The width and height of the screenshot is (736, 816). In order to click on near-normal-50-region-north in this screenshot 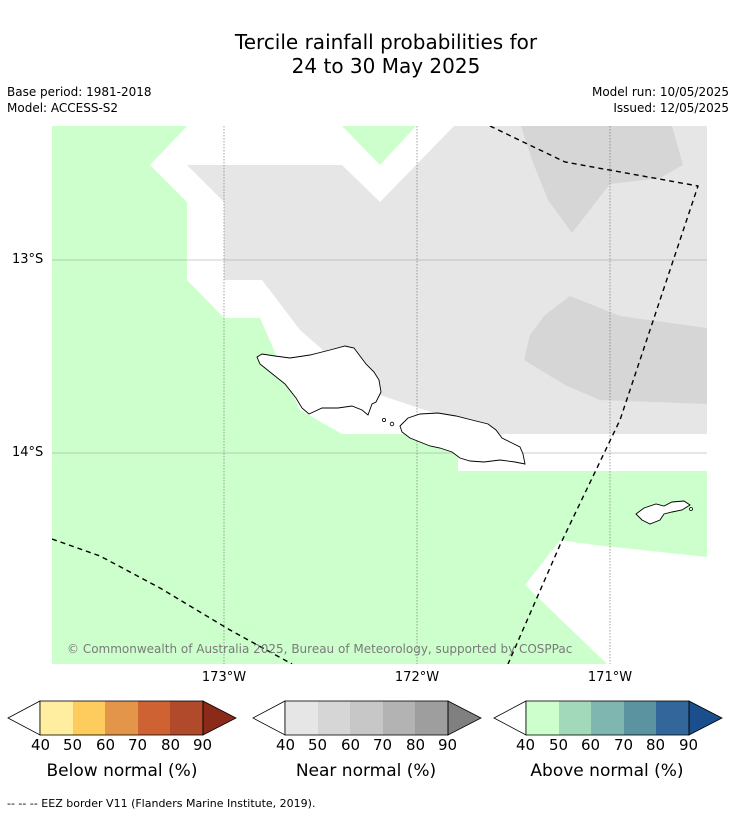, I will do `click(602, 179)`.